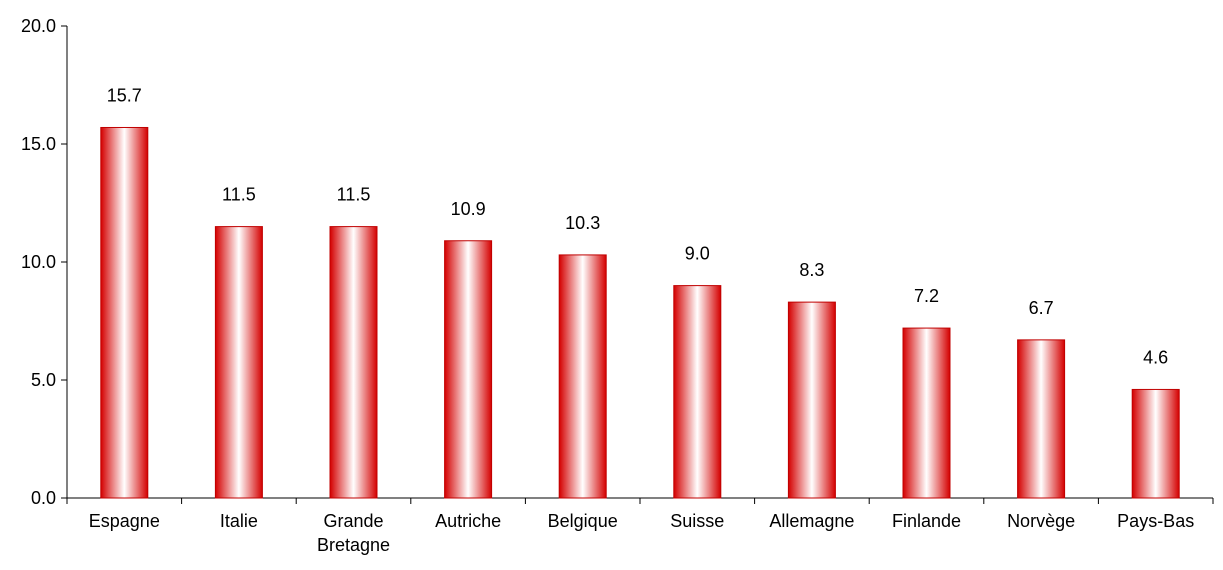  Describe the element at coordinates (811, 270) in the screenshot. I see `value-label: 8.3` at that location.